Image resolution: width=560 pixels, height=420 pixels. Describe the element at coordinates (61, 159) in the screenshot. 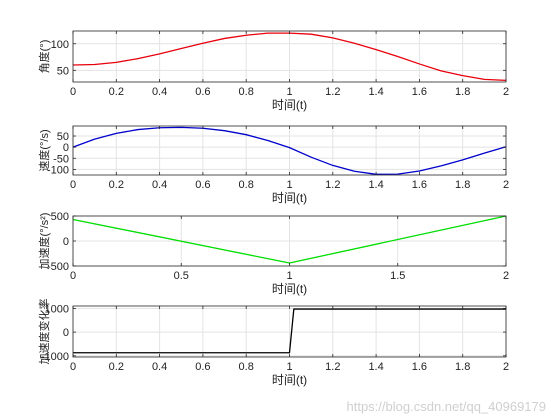

I see `y-tick-label: -50` at that location.